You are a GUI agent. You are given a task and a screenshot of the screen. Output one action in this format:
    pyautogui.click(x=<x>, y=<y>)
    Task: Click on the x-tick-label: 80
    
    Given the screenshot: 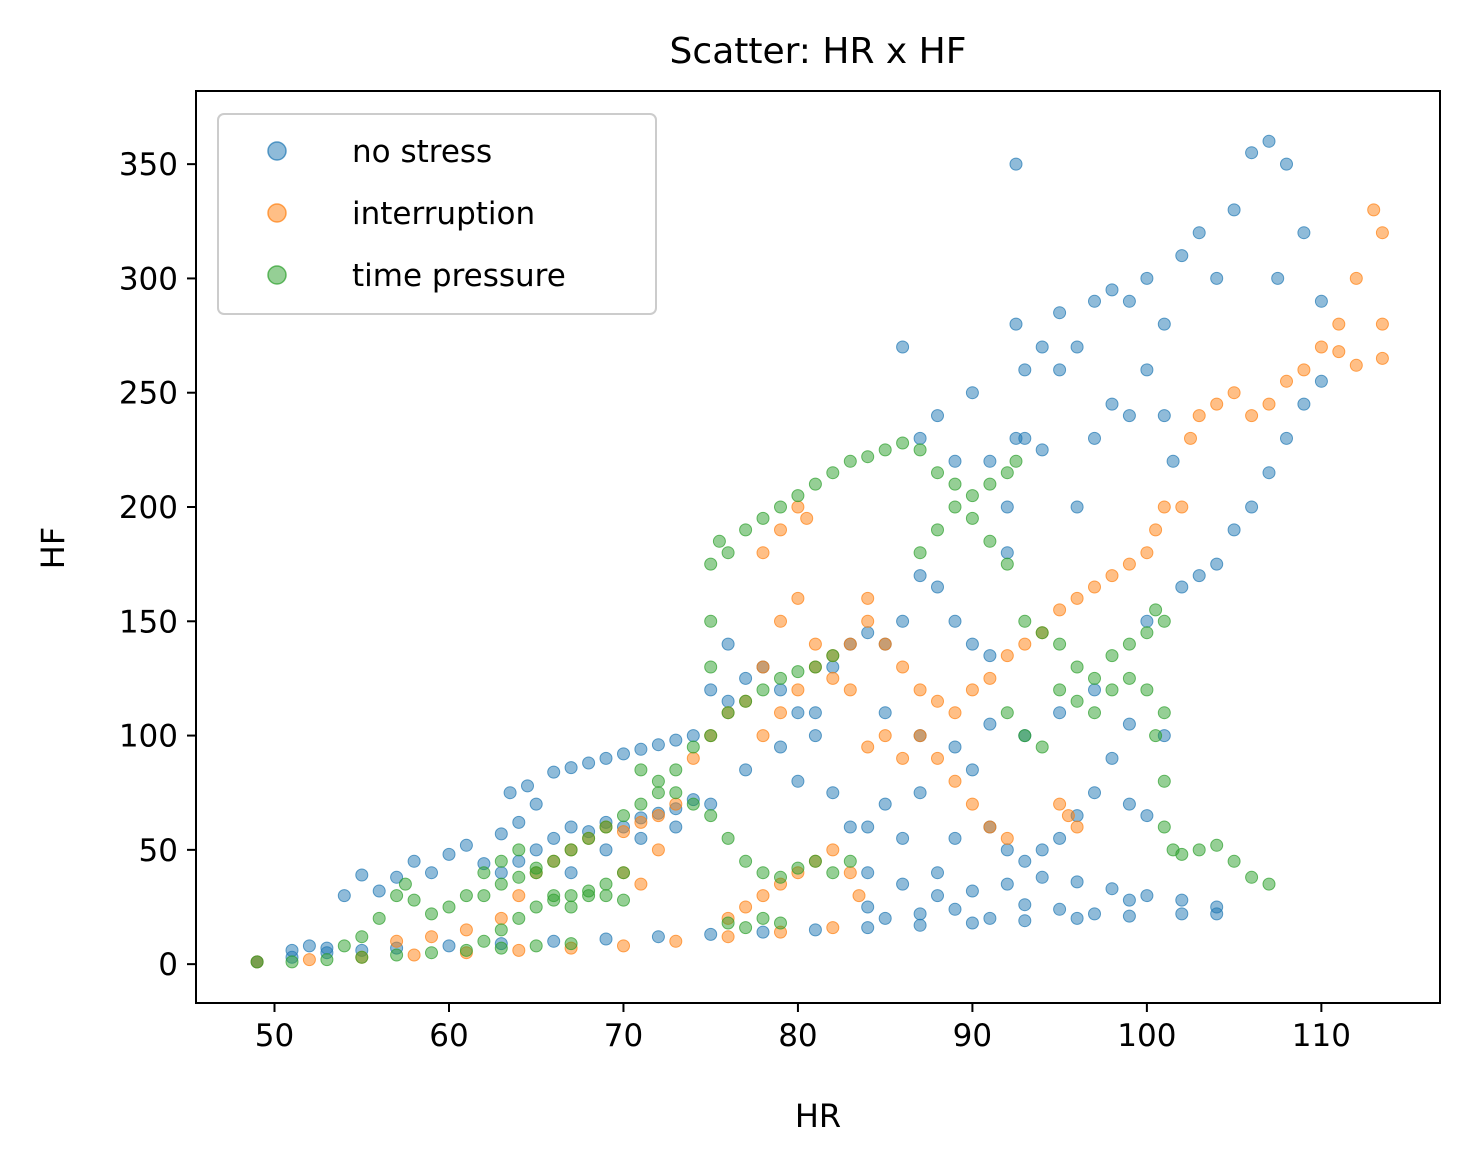 What is the action you would take?
    pyautogui.click(x=797, y=1036)
    